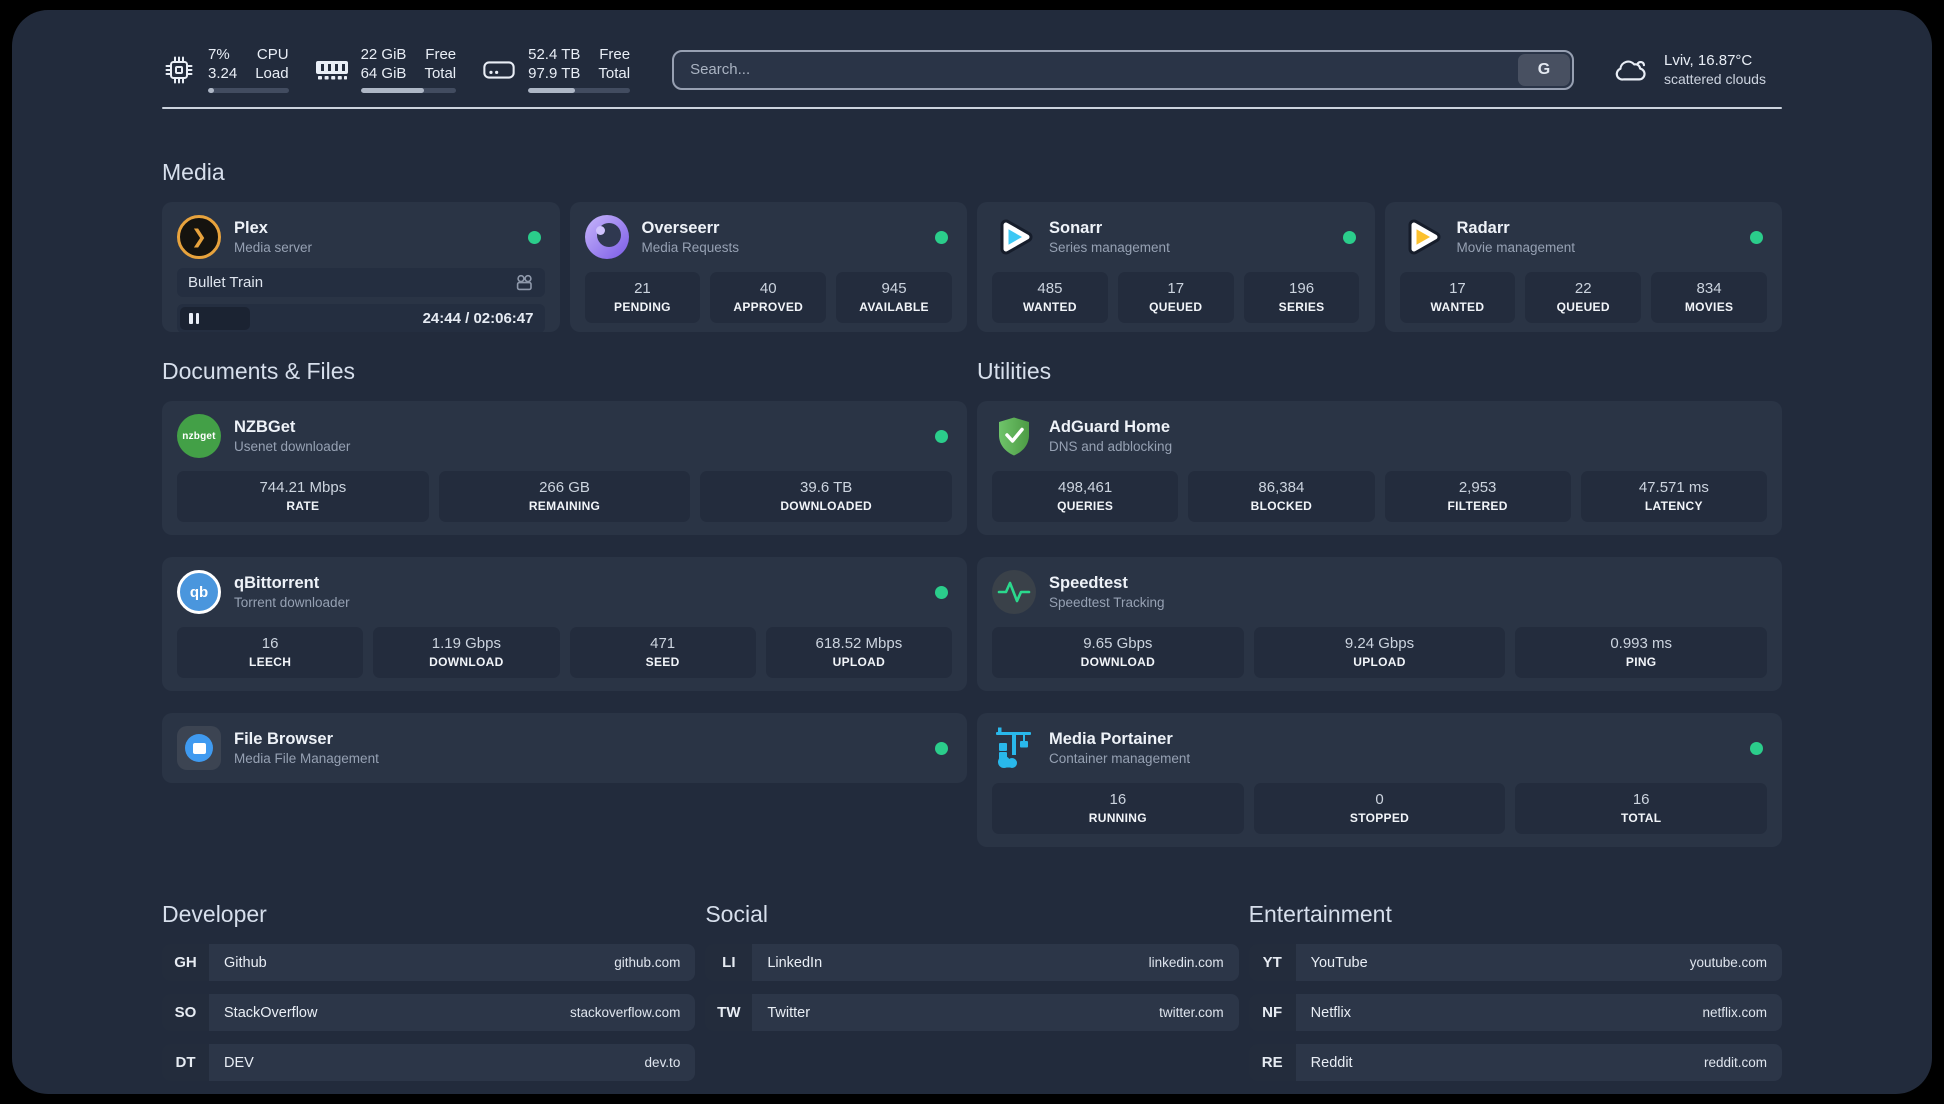 The image size is (1944, 1104). What do you see at coordinates (858, 652) in the screenshot?
I see `stat-upload: 618.52 Mbps UPLOAD` at bounding box center [858, 652].